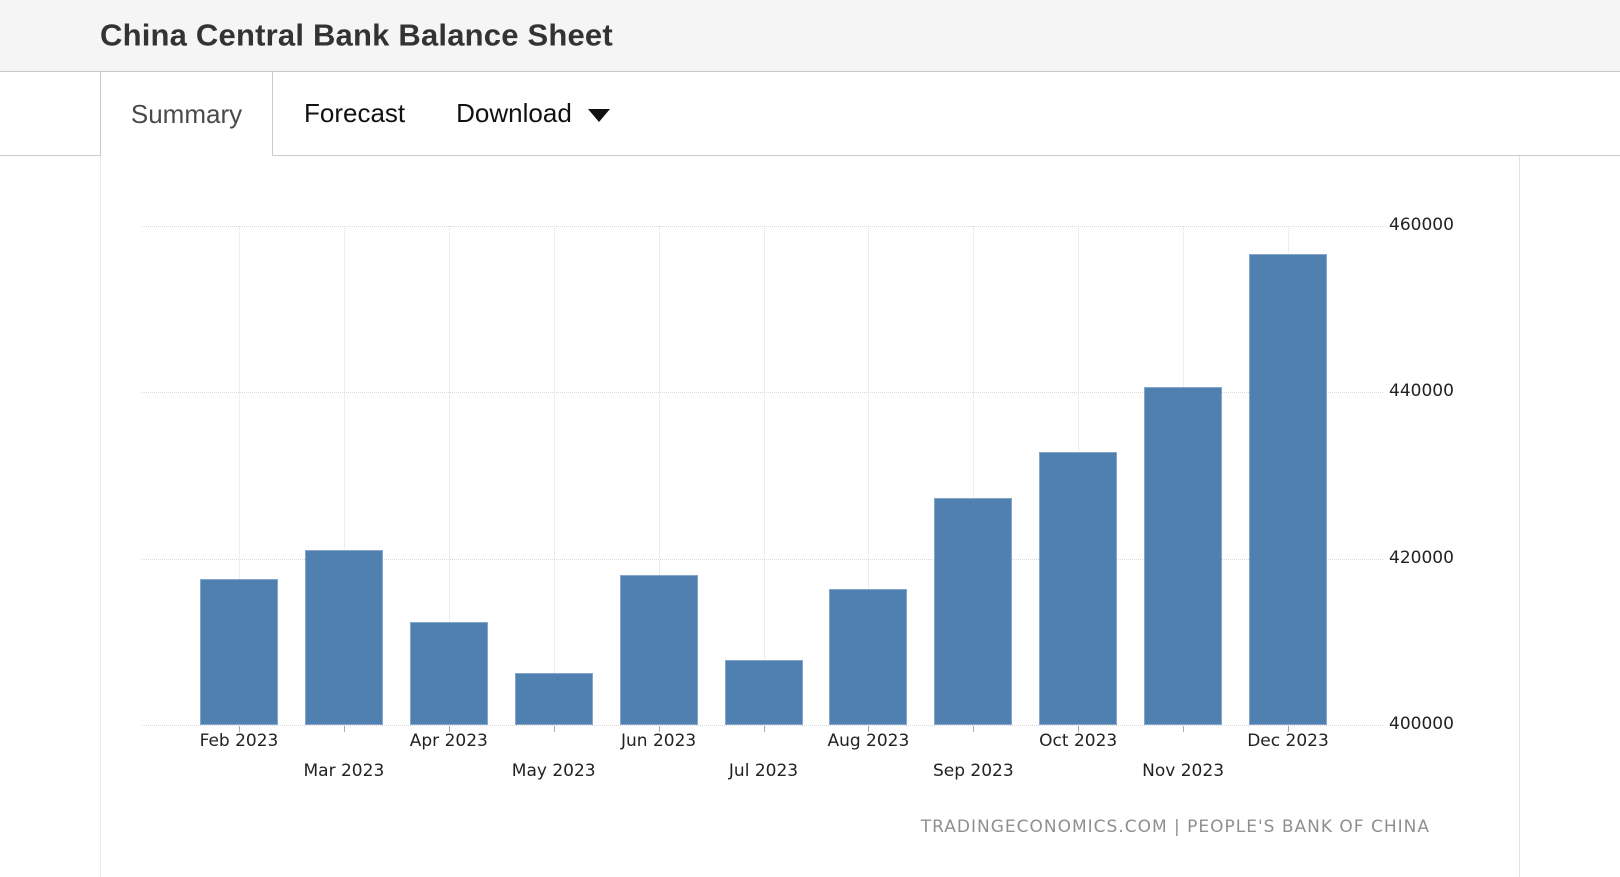 This screenshot has height=877, width=1620. I want to click on y-axis-label-400000: 400000, so click(1421, 724).